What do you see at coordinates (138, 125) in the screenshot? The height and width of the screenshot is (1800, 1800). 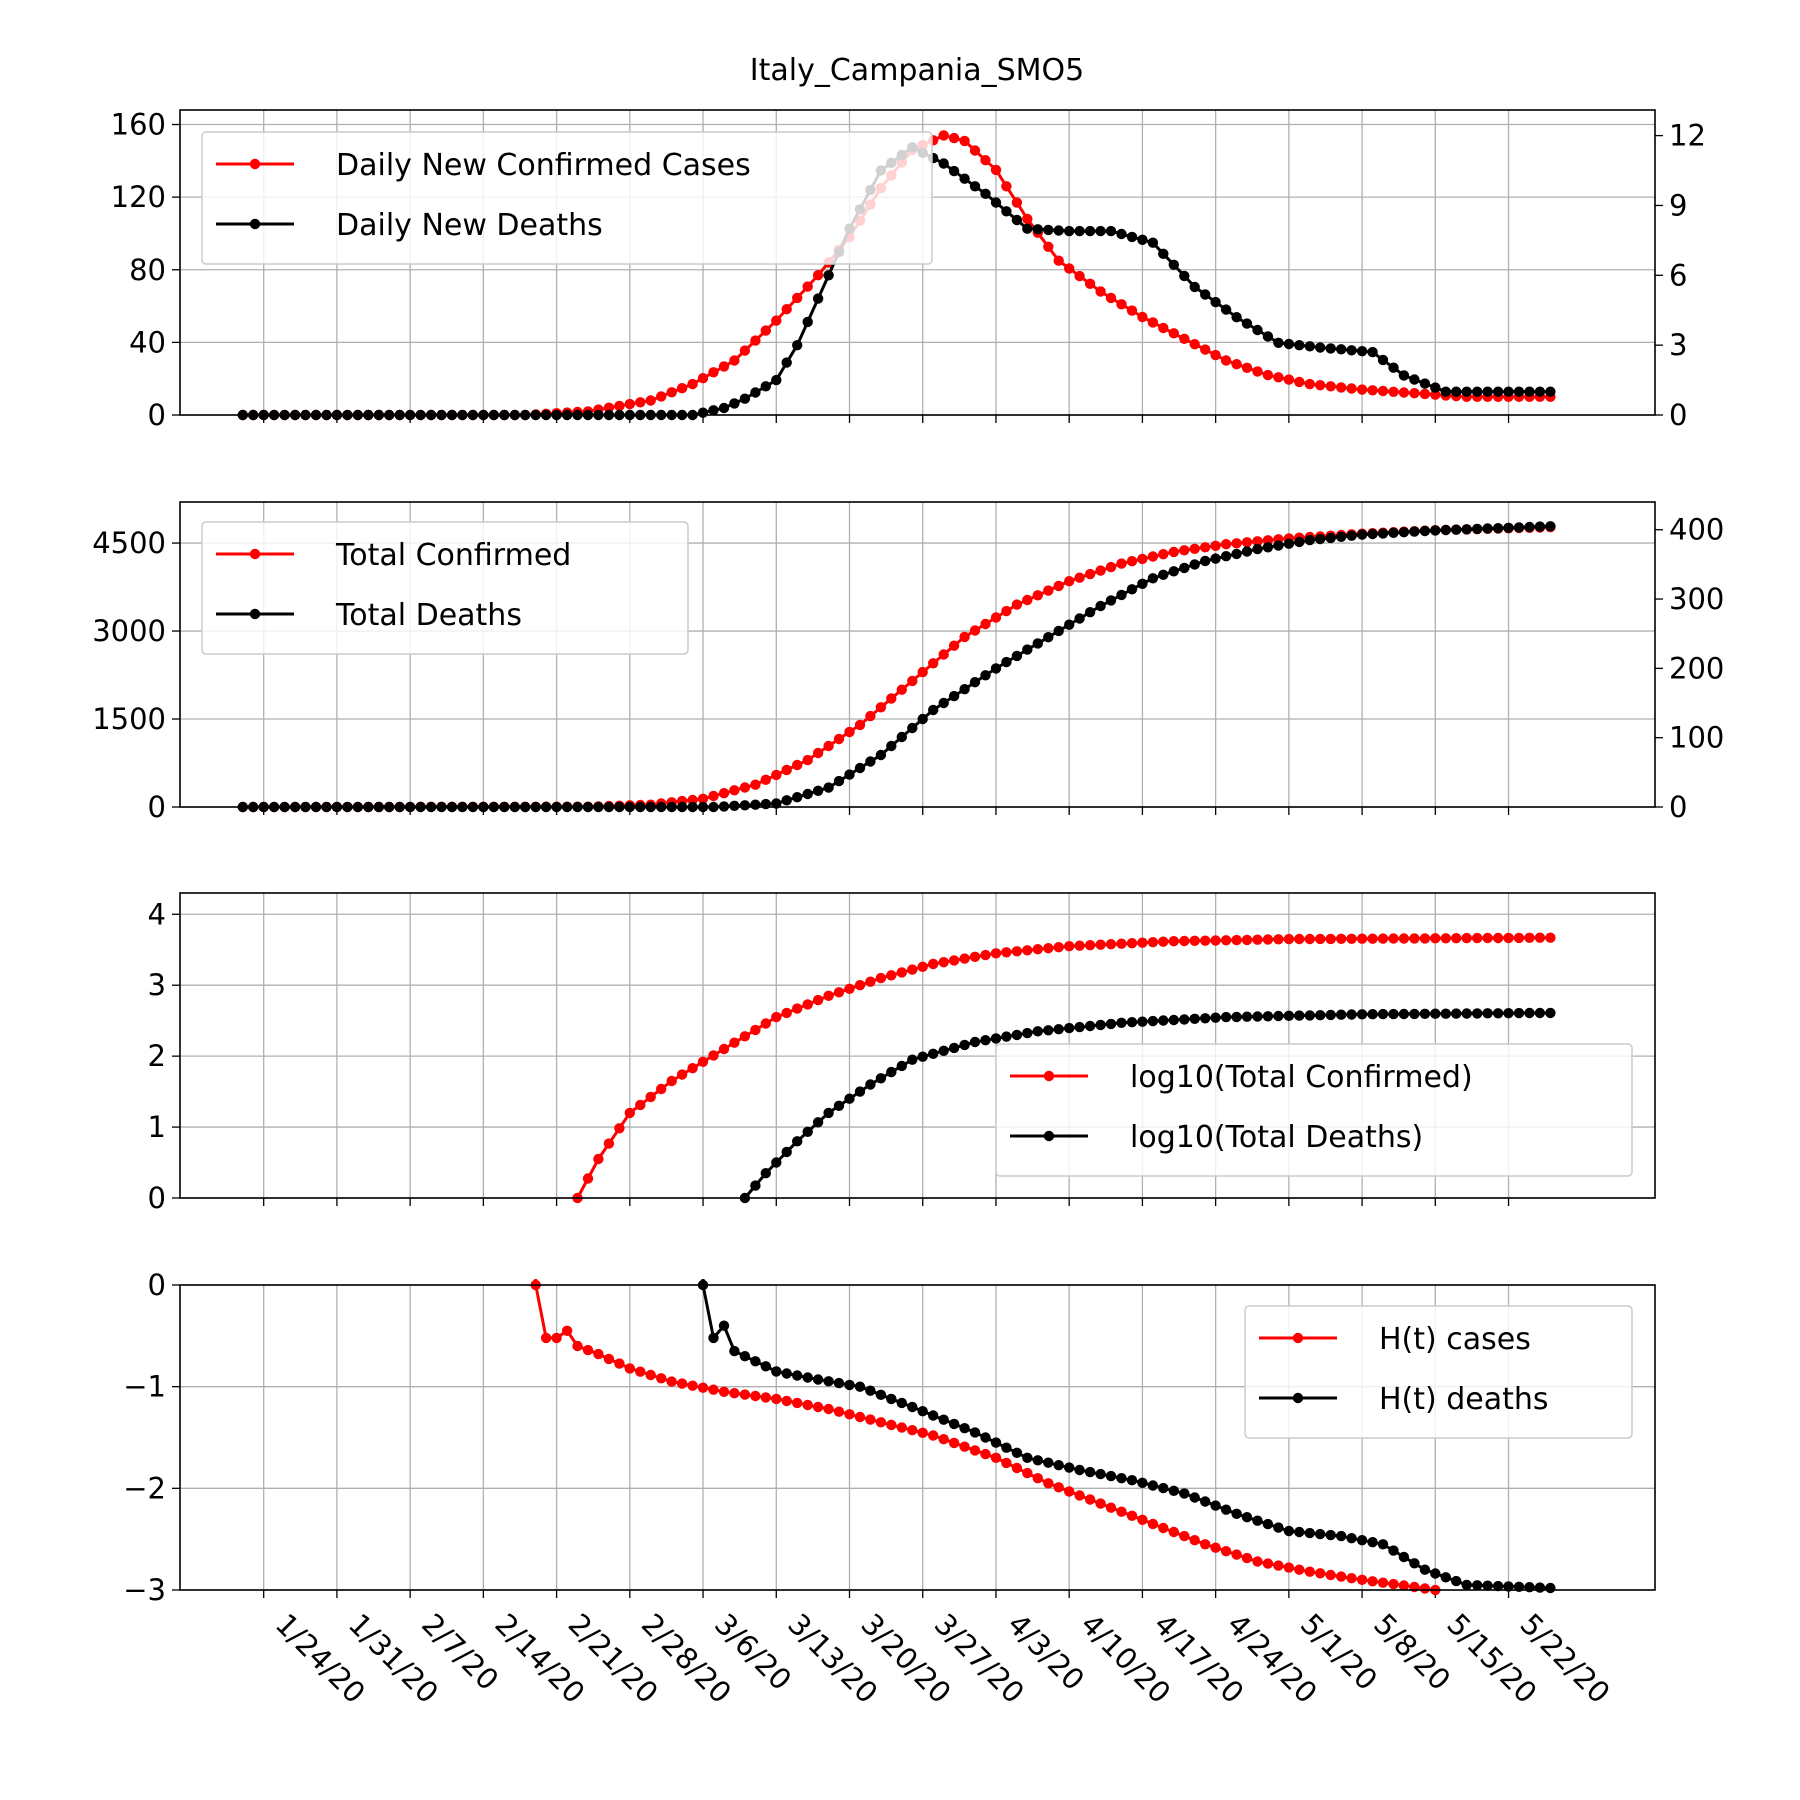 I see `y-tick-label: 160` at bounding box center [138, 125].